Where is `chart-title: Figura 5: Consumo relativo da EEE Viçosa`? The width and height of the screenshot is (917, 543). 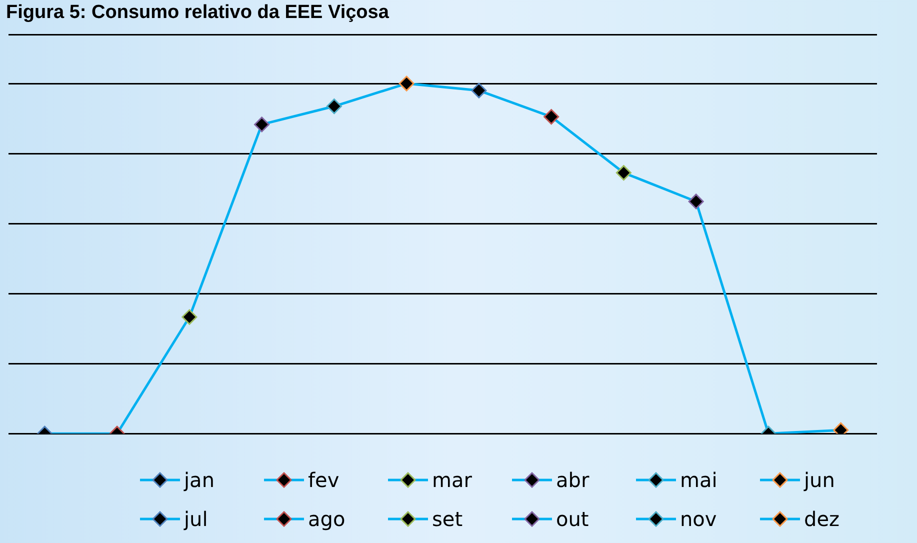
chart-title: Figura 5: Consumo relativo da EEE Viçosa is located at coordinates (197, 13).